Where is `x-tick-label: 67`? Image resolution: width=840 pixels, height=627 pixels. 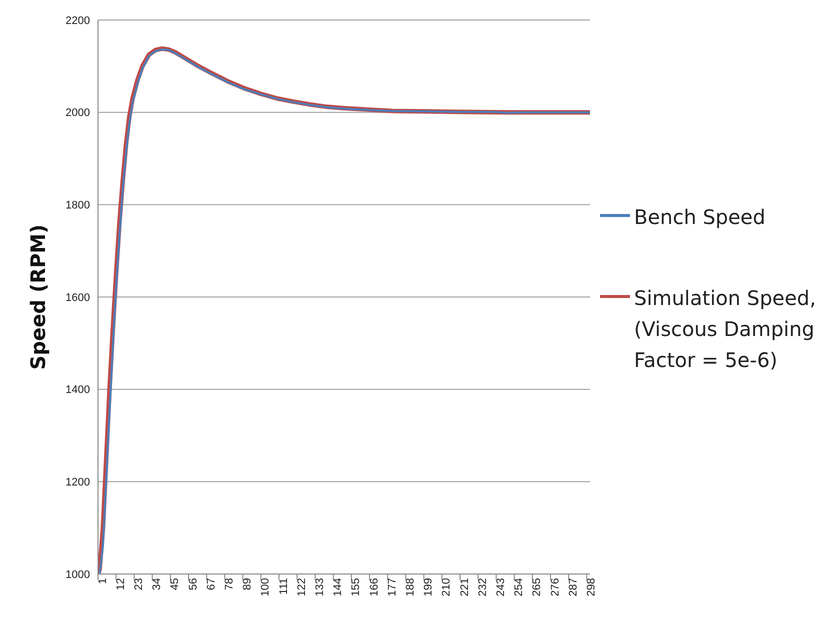
x-tick-label: 67 is located at coordinates (211, 584).